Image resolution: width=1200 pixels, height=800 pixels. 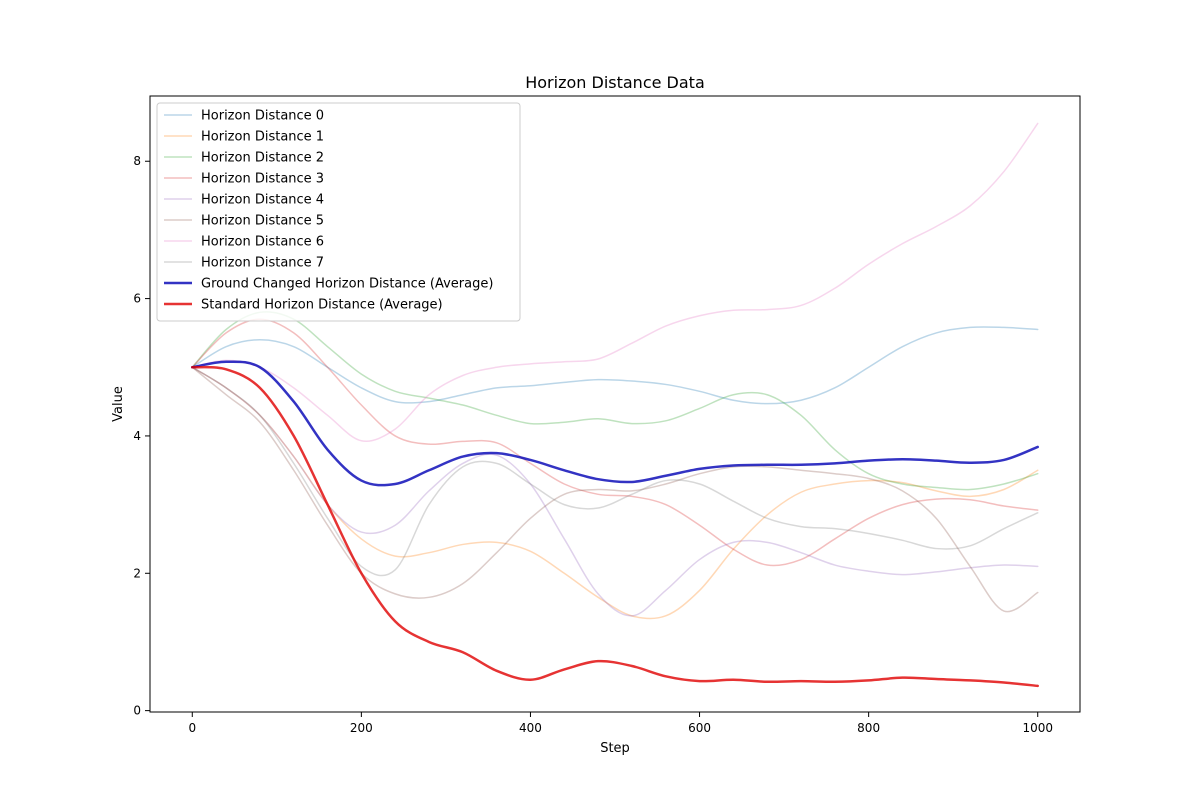 What do you see at coordinates (137, 711) in the screenshot?
I see `y-tick-label: 0` at bounding box center [137, 711].